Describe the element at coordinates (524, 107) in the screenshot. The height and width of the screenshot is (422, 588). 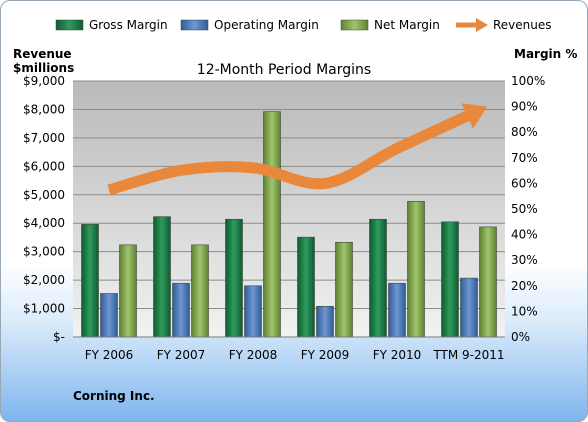
I see `y-right-tick-label: 90%` at that location.